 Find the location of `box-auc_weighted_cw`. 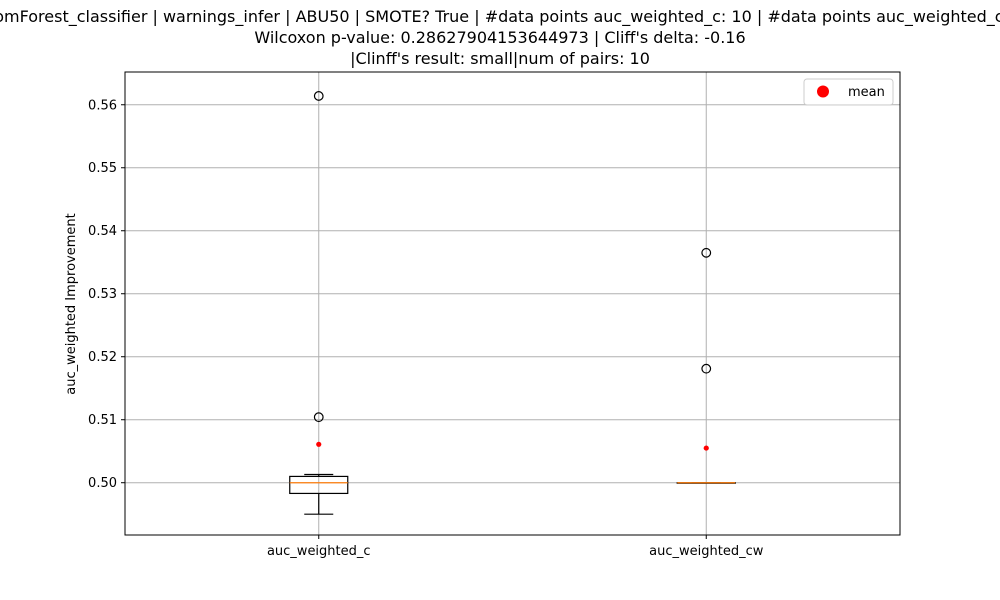

box-auc_weighted_cw is located at coordinates (706, 365).